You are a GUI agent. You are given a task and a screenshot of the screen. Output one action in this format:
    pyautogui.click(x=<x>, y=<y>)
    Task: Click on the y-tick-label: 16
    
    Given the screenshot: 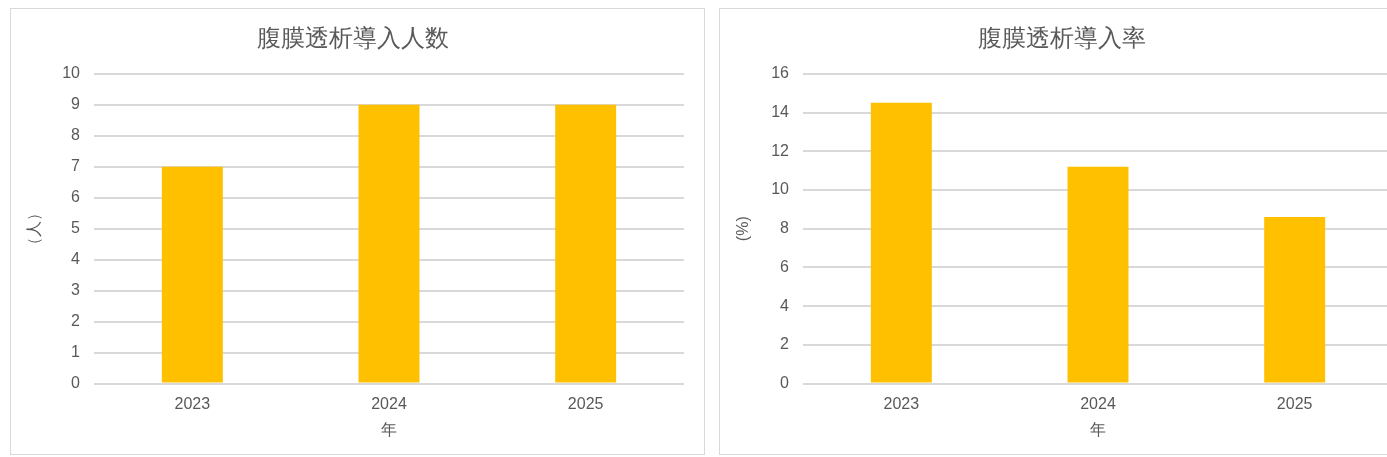 What is the action you would take?
    pyautogui.click(x=780, y=73)
    